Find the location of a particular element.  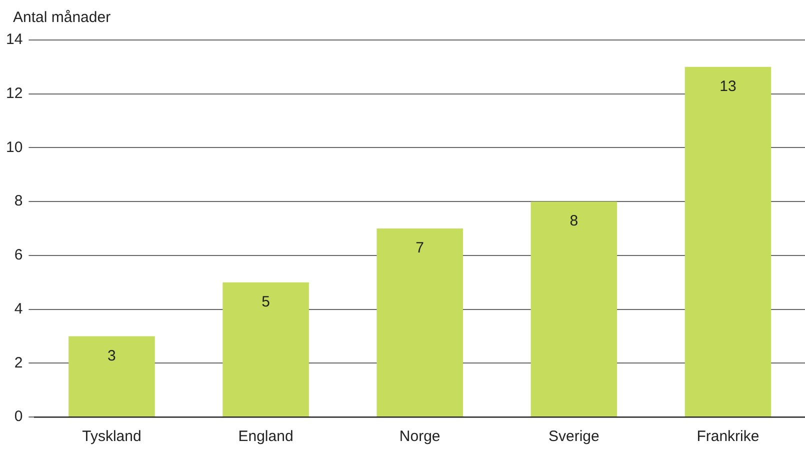

x-tick-label: Sverige is located at coordinates (574, 437).